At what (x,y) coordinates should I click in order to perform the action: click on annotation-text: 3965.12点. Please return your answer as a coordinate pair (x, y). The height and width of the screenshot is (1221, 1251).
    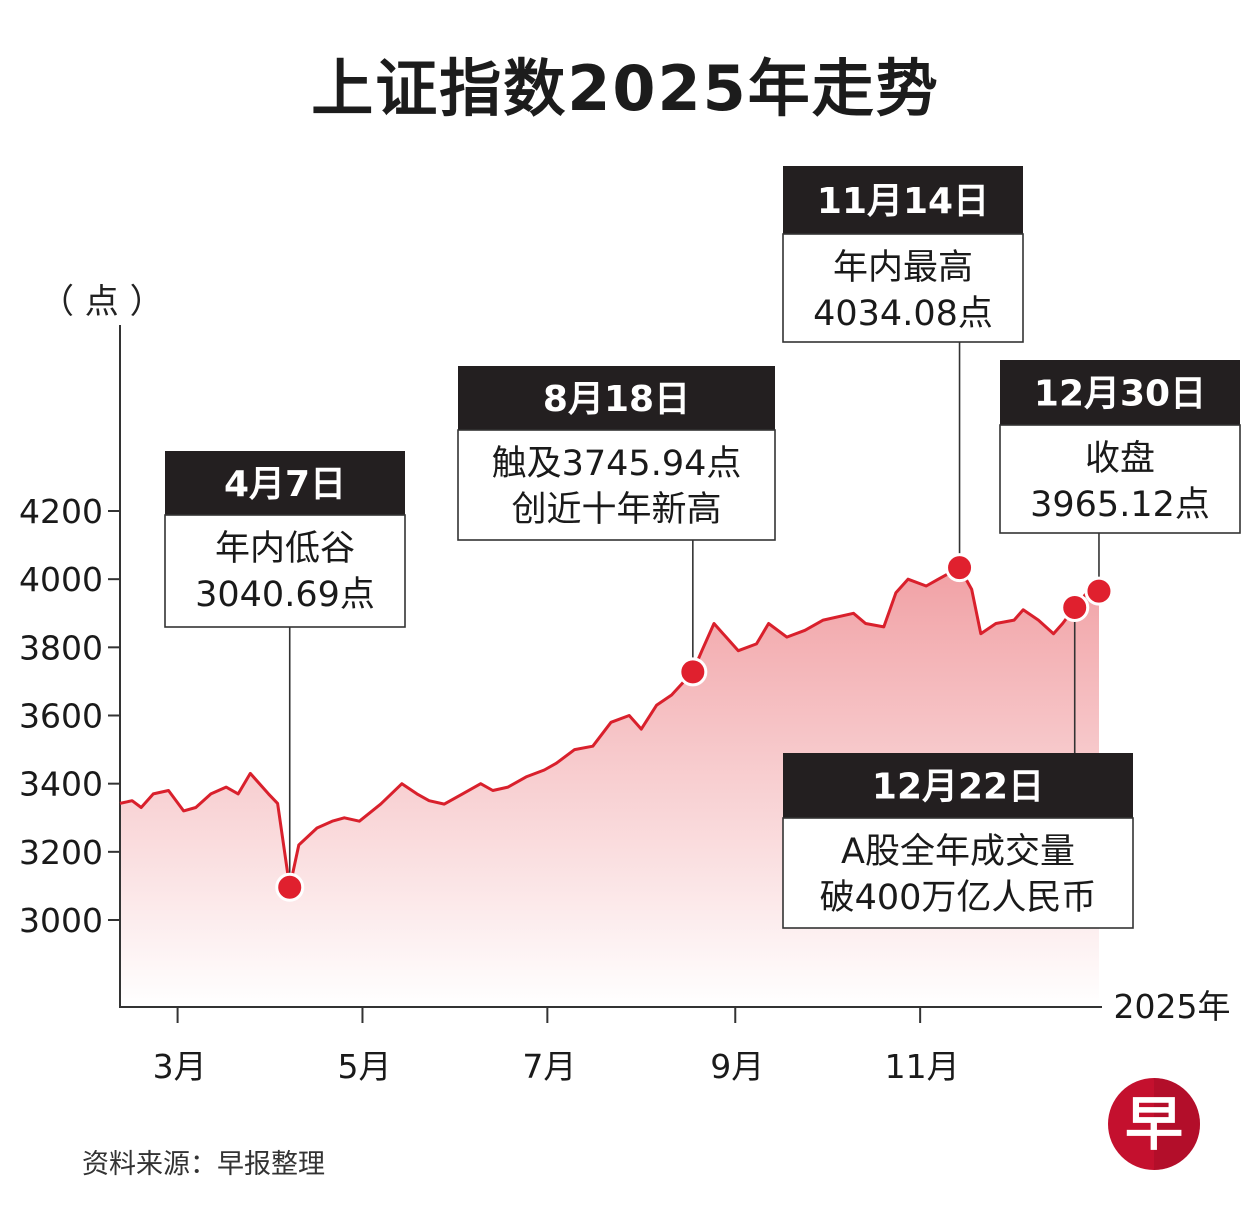
    Looking at the image, I should click on (1120, 505).